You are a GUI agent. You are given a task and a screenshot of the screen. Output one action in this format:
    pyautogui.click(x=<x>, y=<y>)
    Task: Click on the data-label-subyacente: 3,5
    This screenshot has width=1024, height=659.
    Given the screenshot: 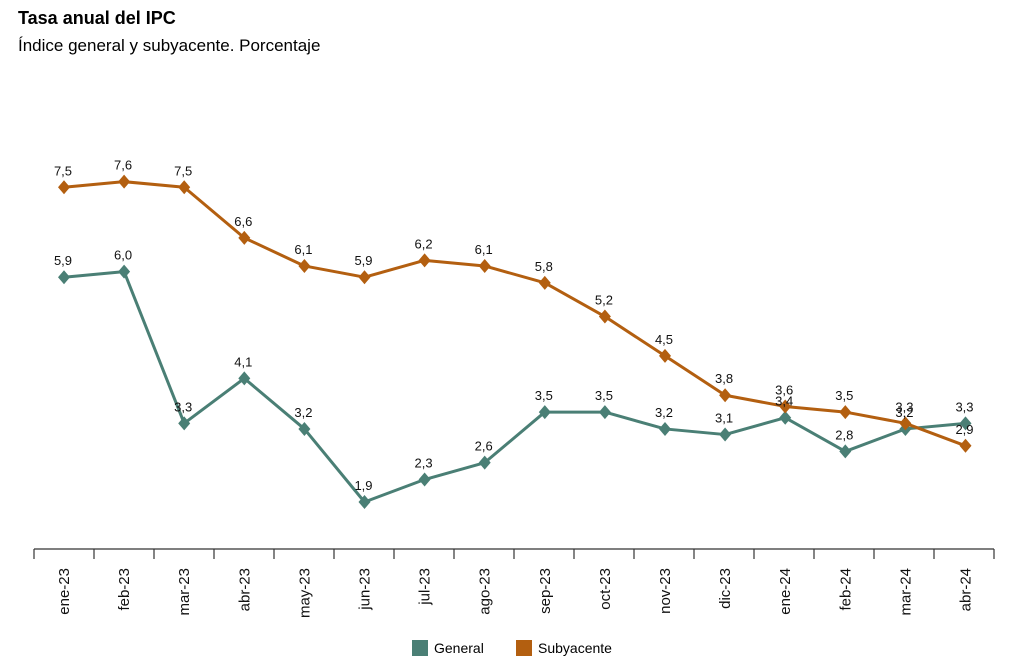 What is the action you would take?
    pyautogui.click(x=844, y=395)
    